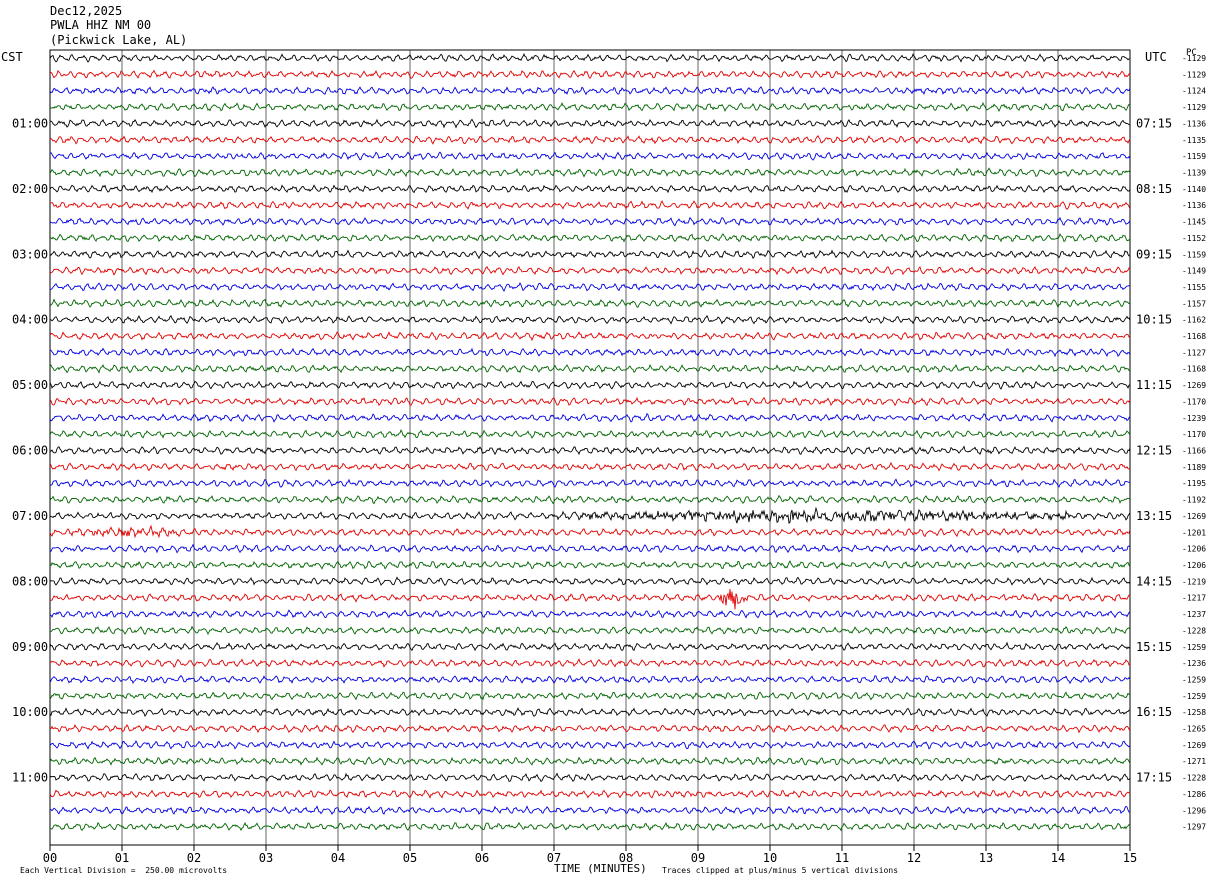 This screenshot has width=1210, height=886. Describe the element at coordinates (842, 858) in the screenshot. I see `x-tick-label: 11` at that location.